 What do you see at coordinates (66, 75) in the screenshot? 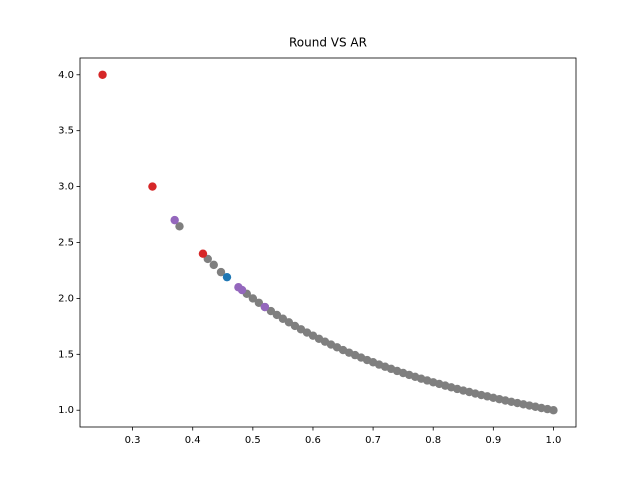
I see `y-tick-label: 4.0` at bounding box center [66, 75].